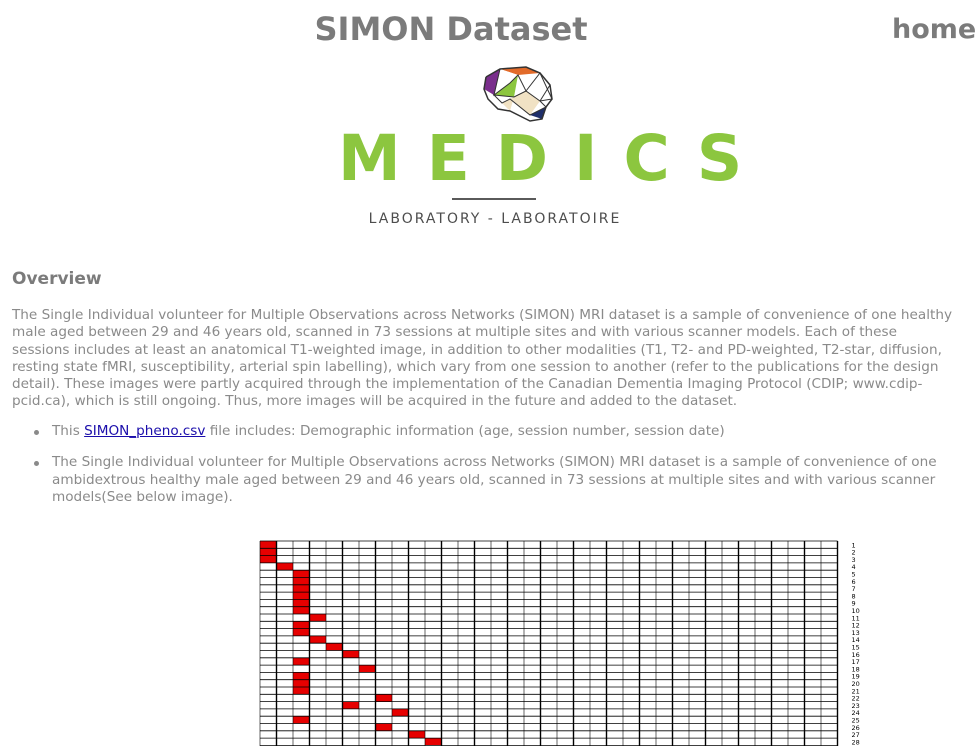  Describe the element at coordinates (553, 158) in the screenshot. I see `logo-wordmark: MEDICS` at that location.